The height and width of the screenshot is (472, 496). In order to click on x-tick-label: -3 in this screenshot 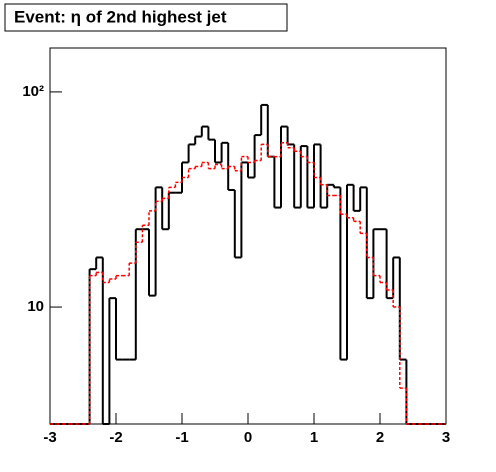, I will do `click(49, 437)`.